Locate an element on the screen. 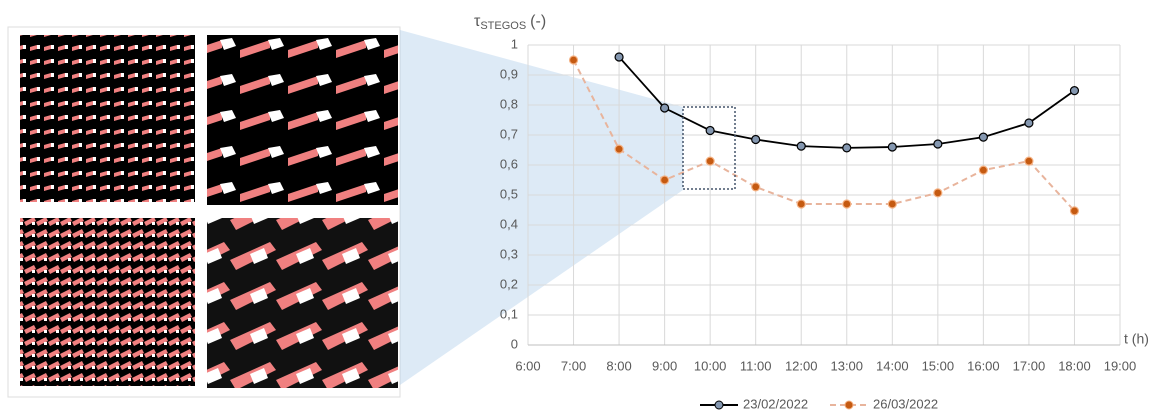  subscript: STEGOS is located at coordinates (503, 26).